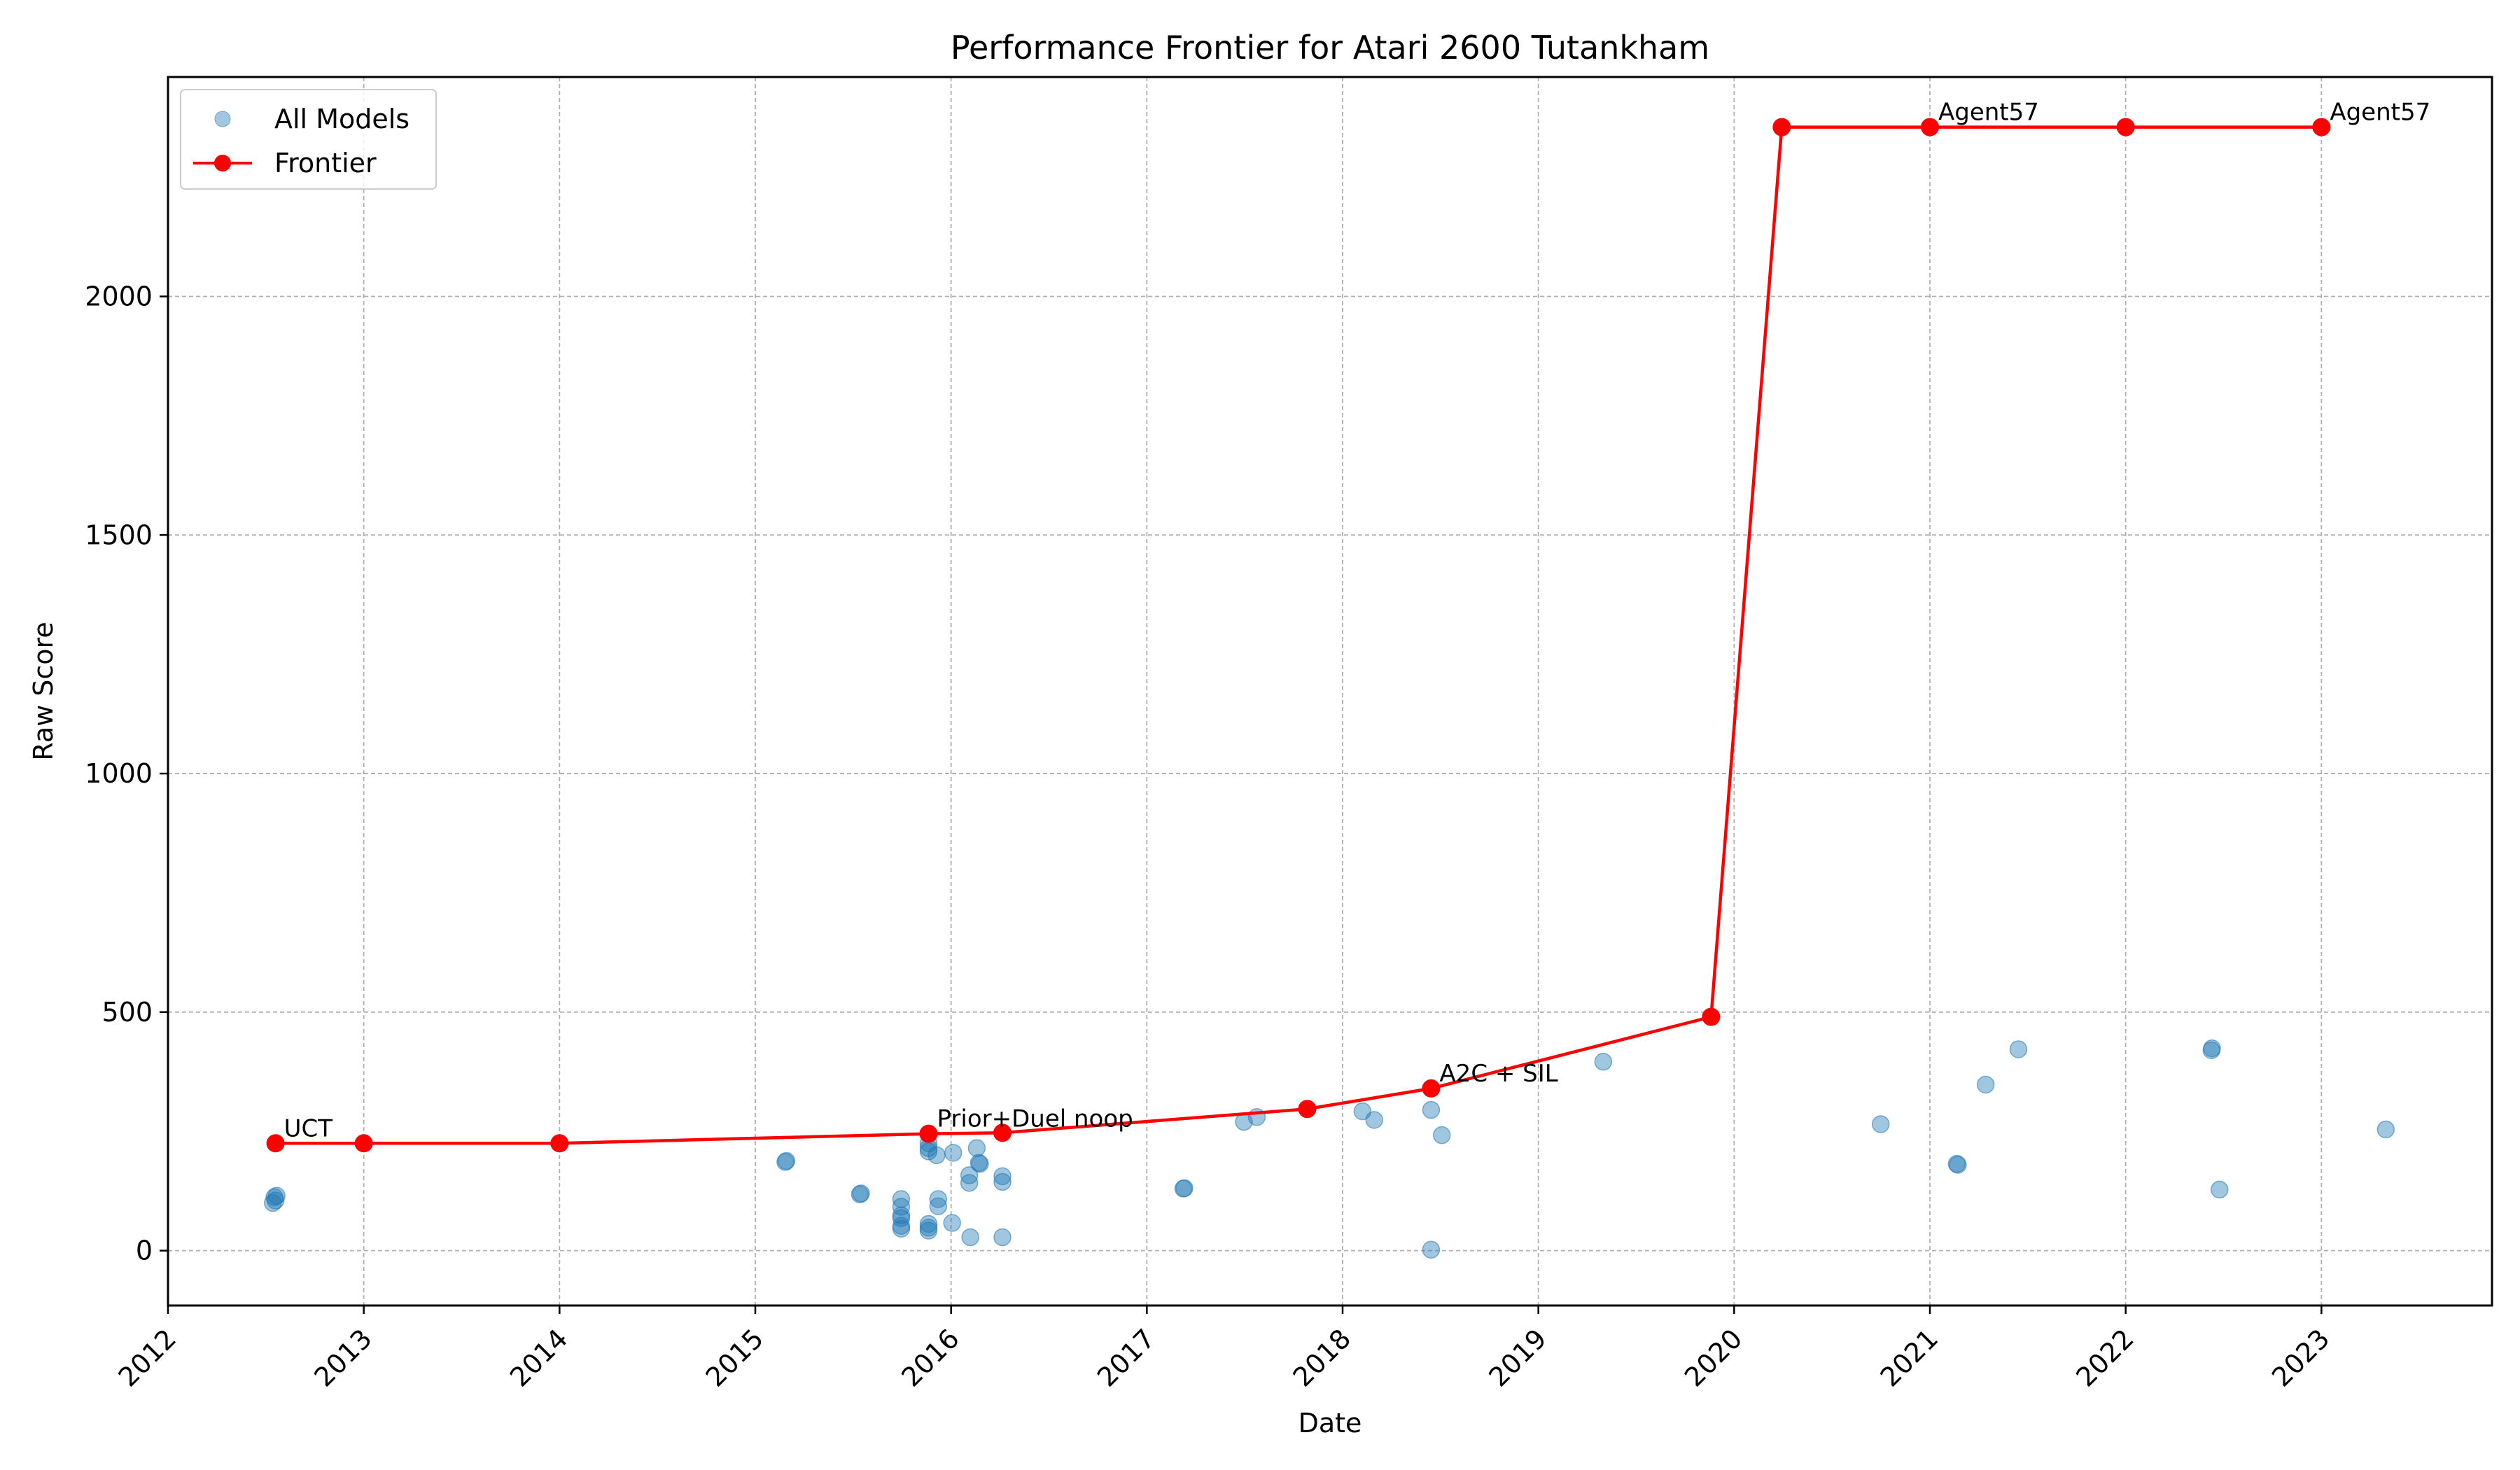 This screenshot has height=1470, width=2520. Describe the element at coordinates (308, 1128) in the screenshot. I see `point-annotation: UCT` at that location.